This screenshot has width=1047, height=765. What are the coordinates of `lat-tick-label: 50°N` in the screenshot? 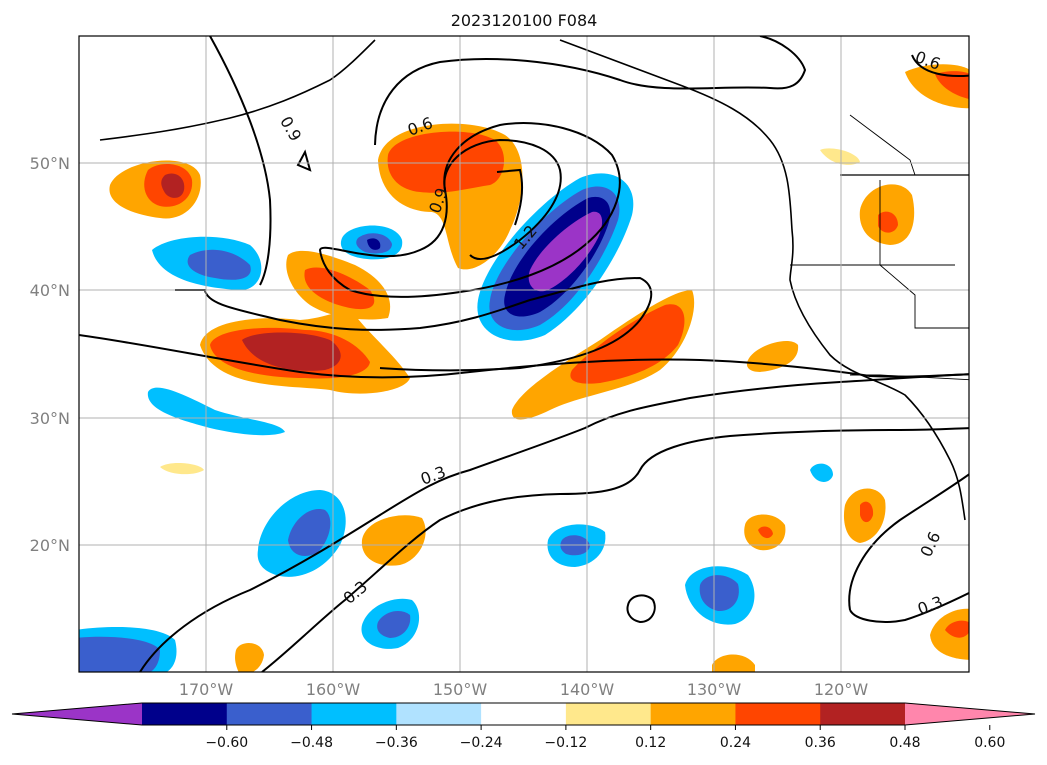 It's located at (50, 163).